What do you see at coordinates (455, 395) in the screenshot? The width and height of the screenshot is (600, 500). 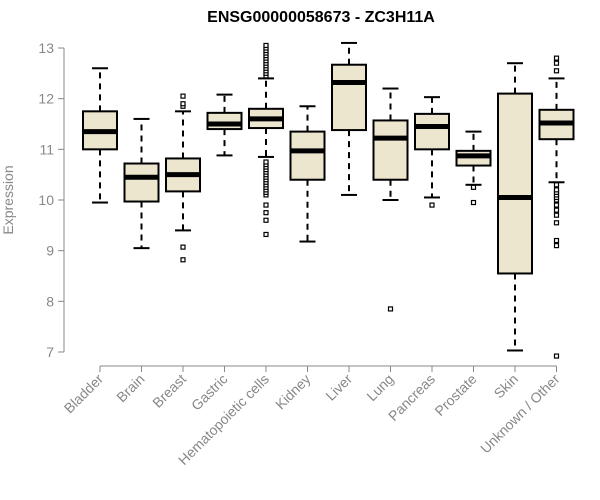 I see `x-tick-label: Prostate` at bounding box center [455, 395].